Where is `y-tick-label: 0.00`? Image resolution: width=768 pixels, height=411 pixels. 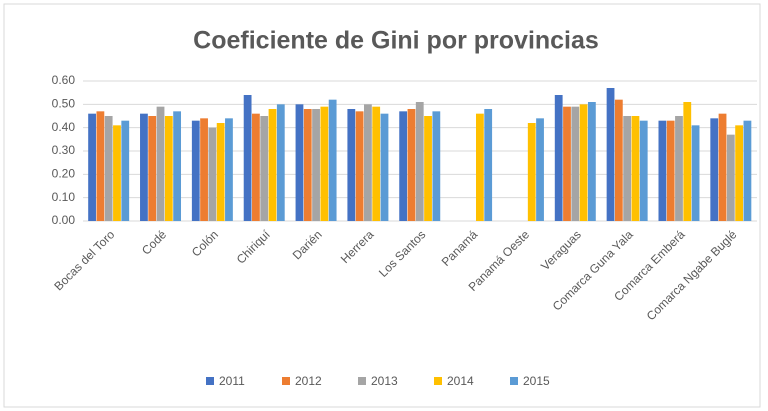 y-tick-label: 0.00 is located at coordinates (64, 220).